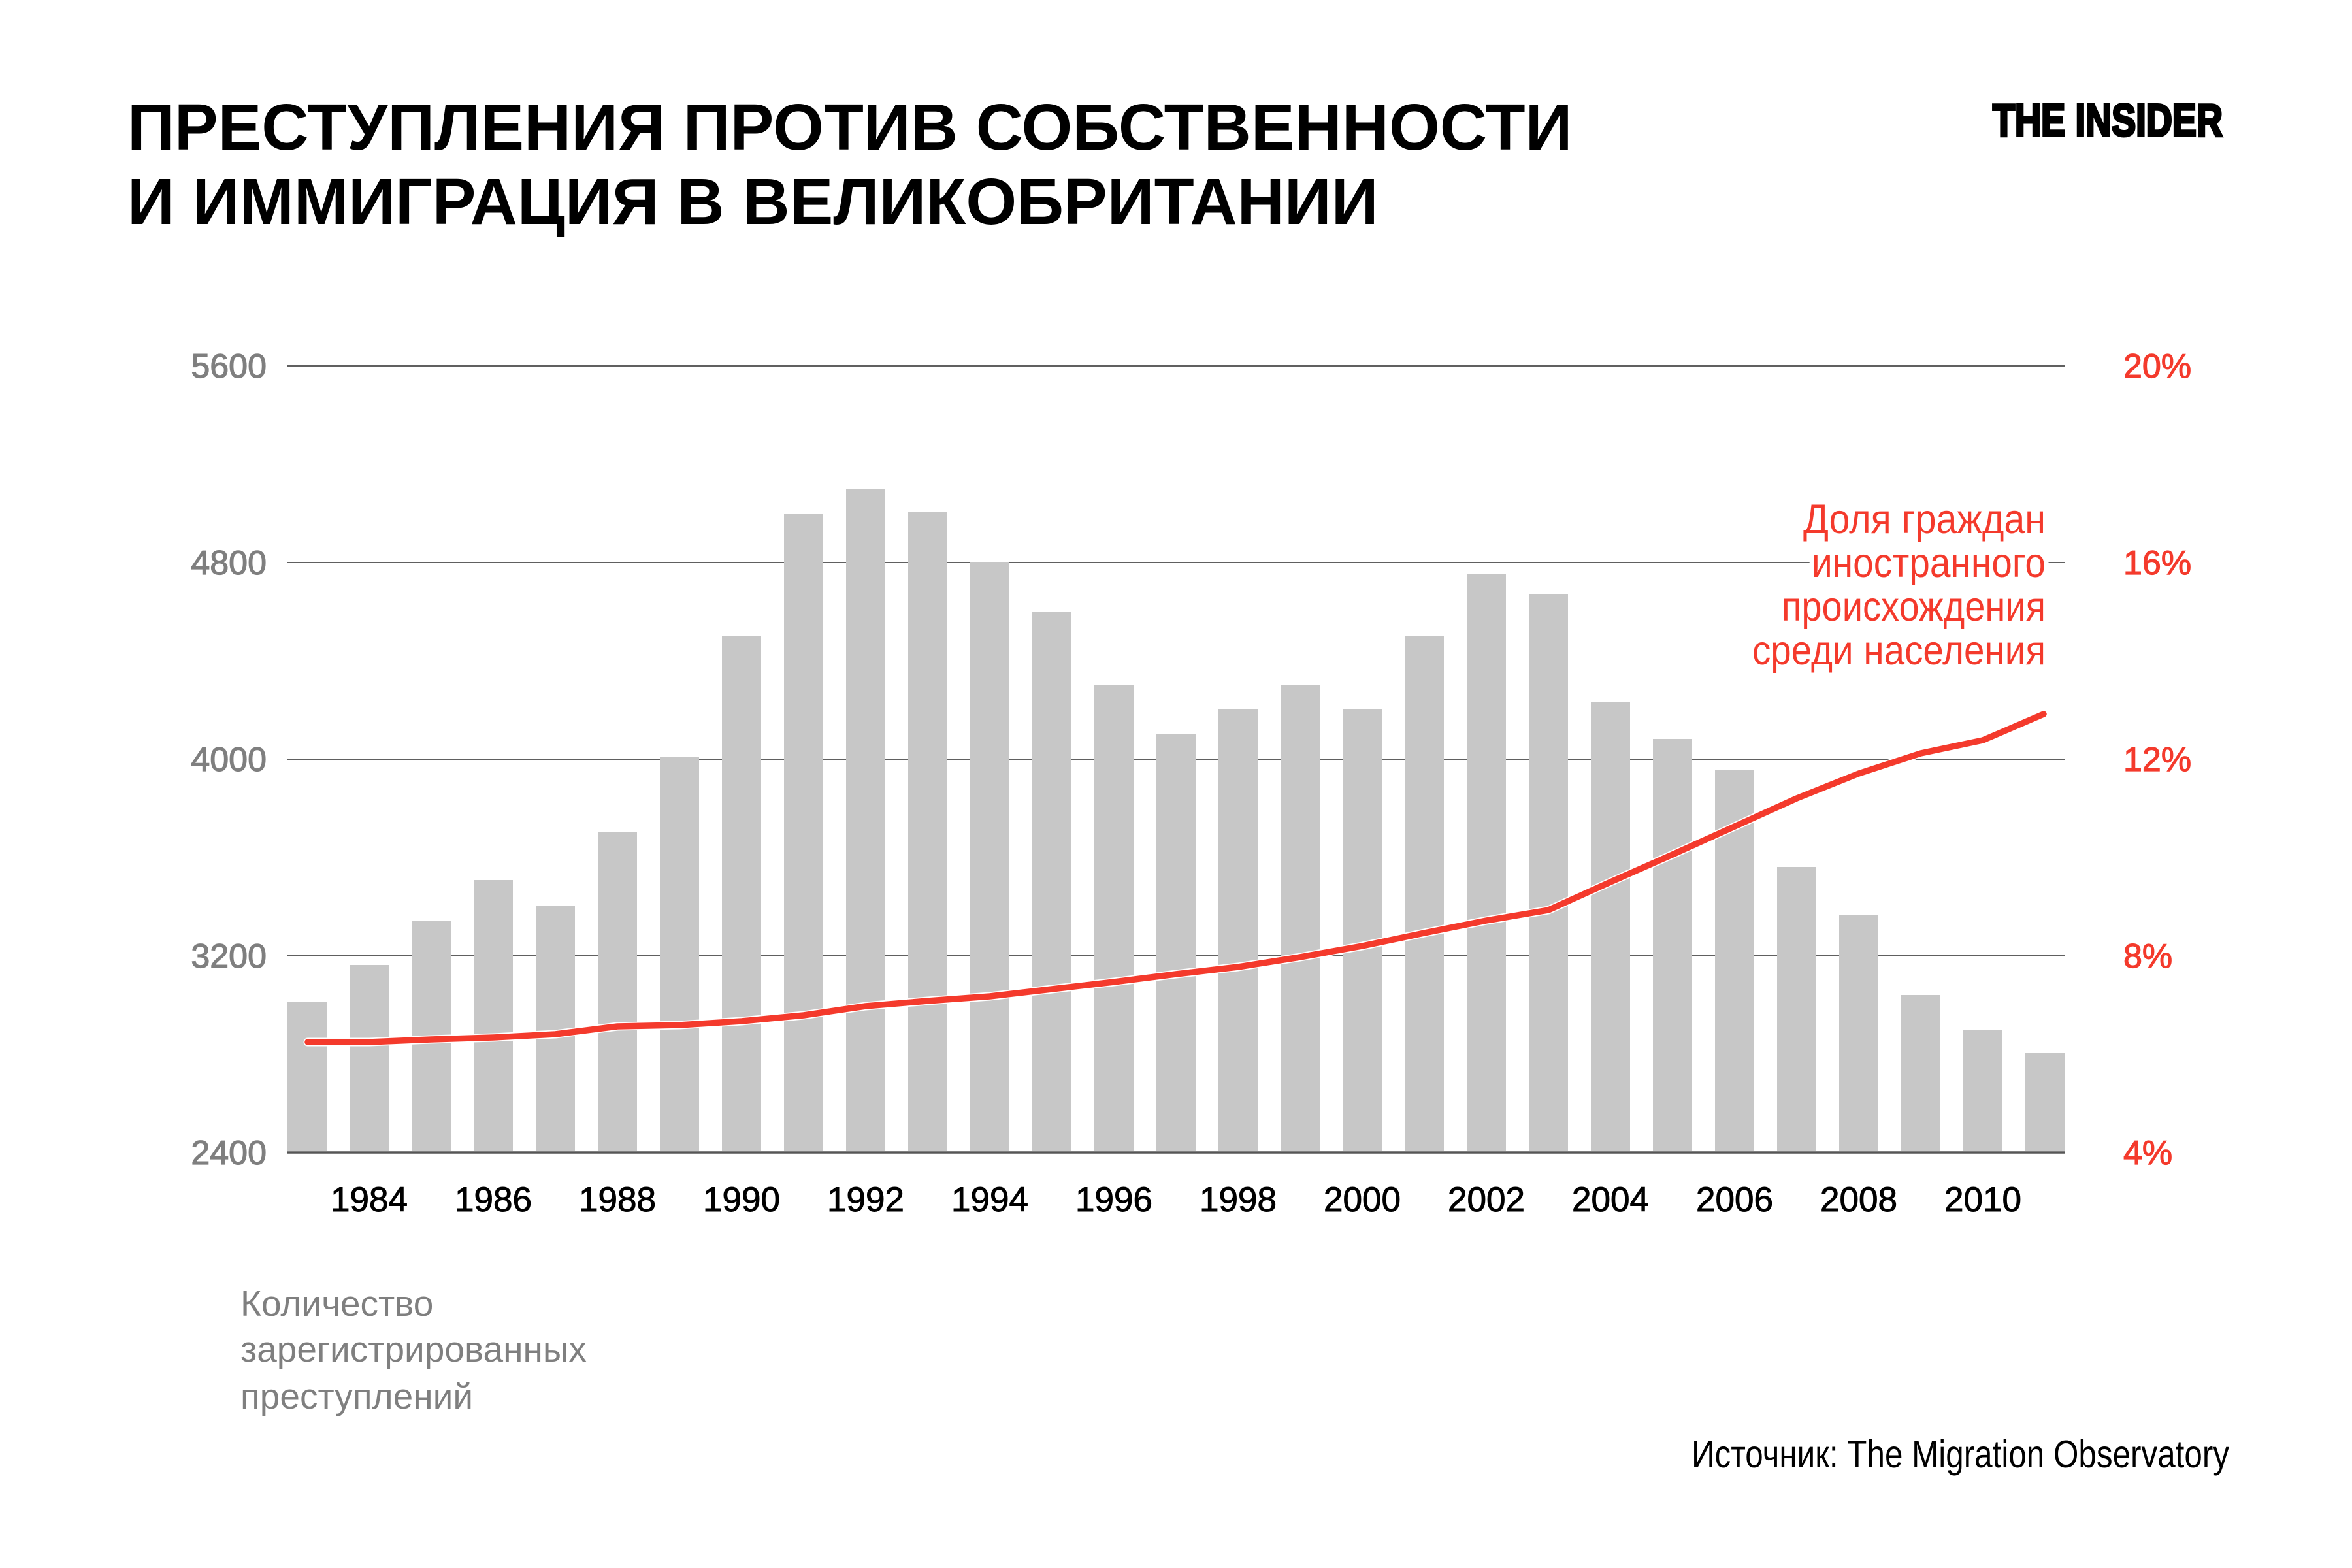 This screenshot has width=2352, height=1568. What do you see at coordinates (1486, 1200) in the screenshot?
I see `svg-text: 2002` at bounding box center [1486, 1200].